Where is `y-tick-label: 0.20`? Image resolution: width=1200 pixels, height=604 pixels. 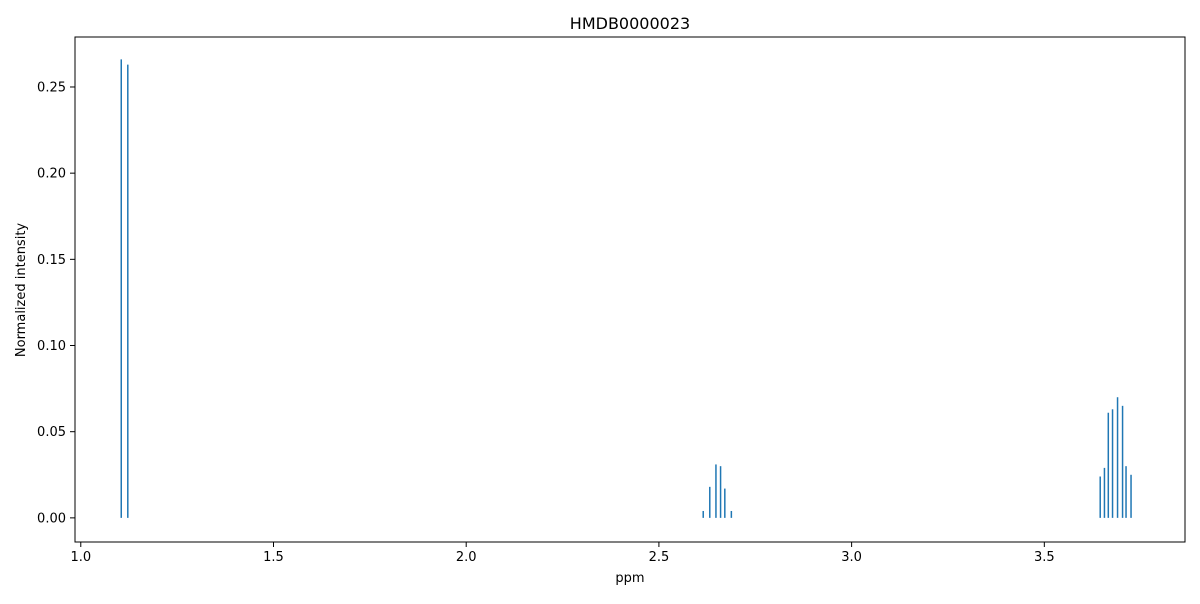 y-tick-label: 0.20 is located at coordinates (51, 174).